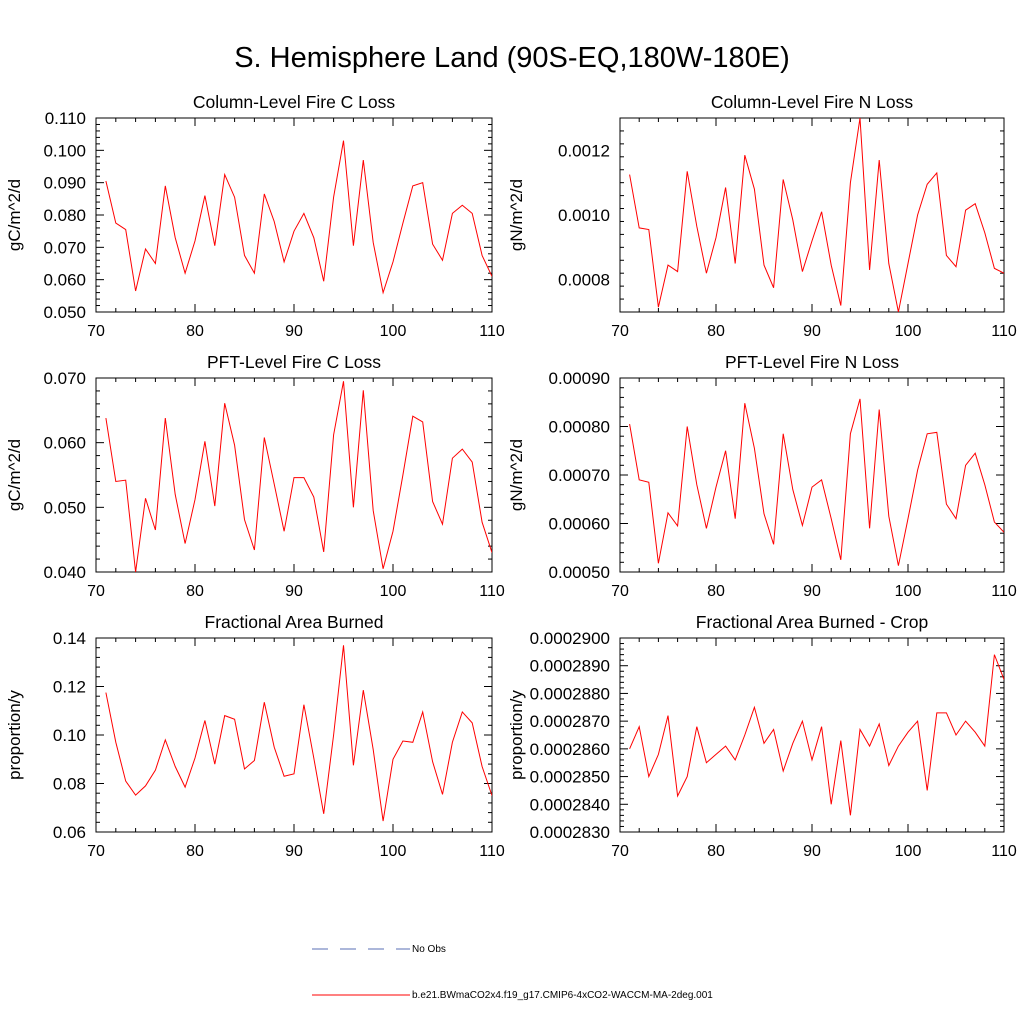  What do you see at coordinates (69, 638) in the screenshot?
I see `y-tick-label: 0.14` at bounding box center [69, 638].